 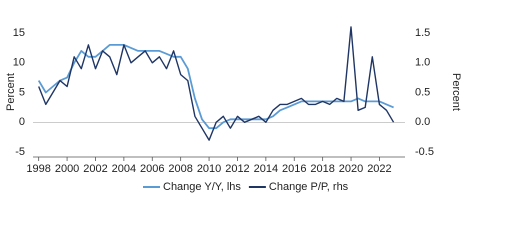 I want to click on y2-tick-label: -0.5, so click(x=424, y=152).